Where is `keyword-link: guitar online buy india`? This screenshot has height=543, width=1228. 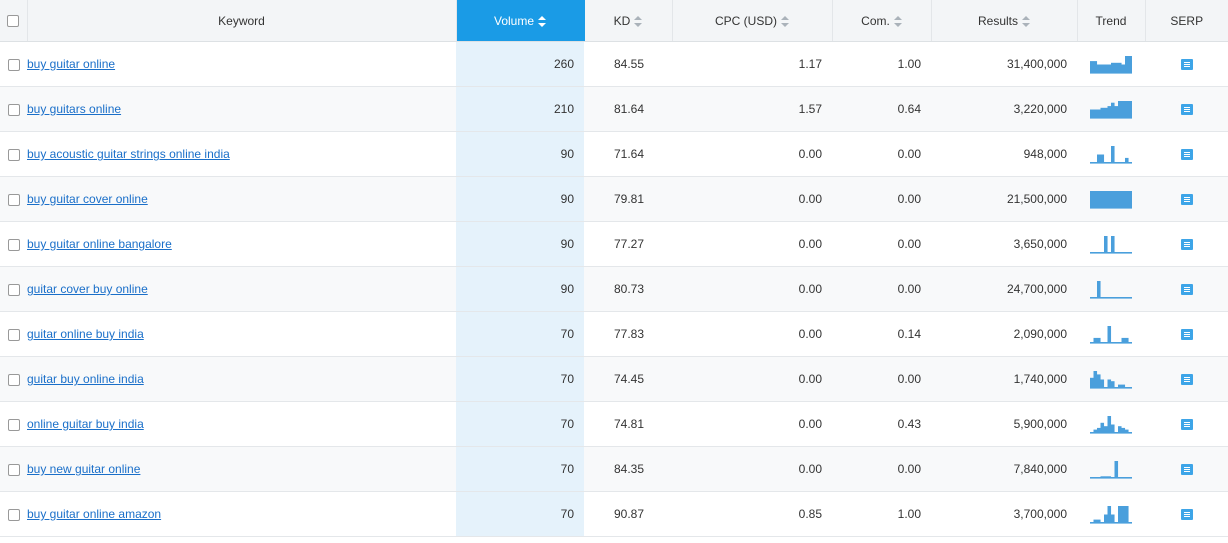 keyword-link: guitar online buy india is located at coordinates (85, 334).